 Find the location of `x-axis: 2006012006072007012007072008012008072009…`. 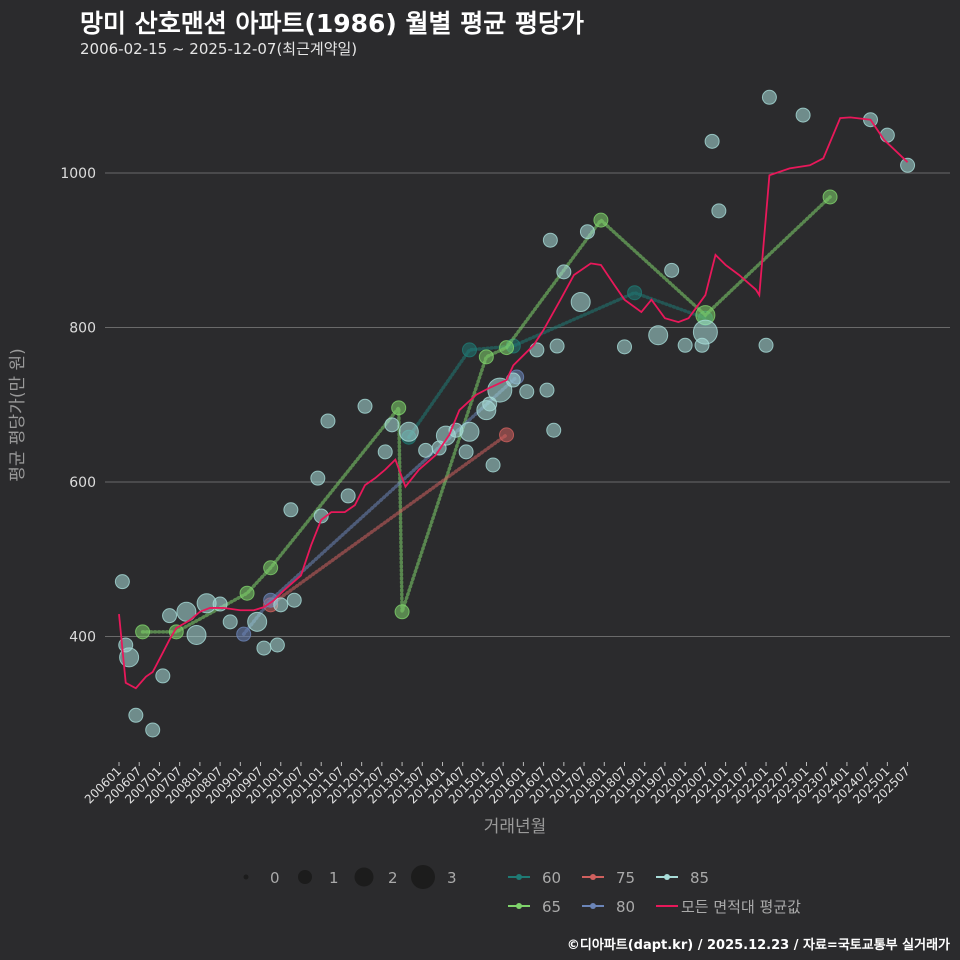

x-axis: 2006012006072007012007072008012008072009… is located at coordinates (497, 784).